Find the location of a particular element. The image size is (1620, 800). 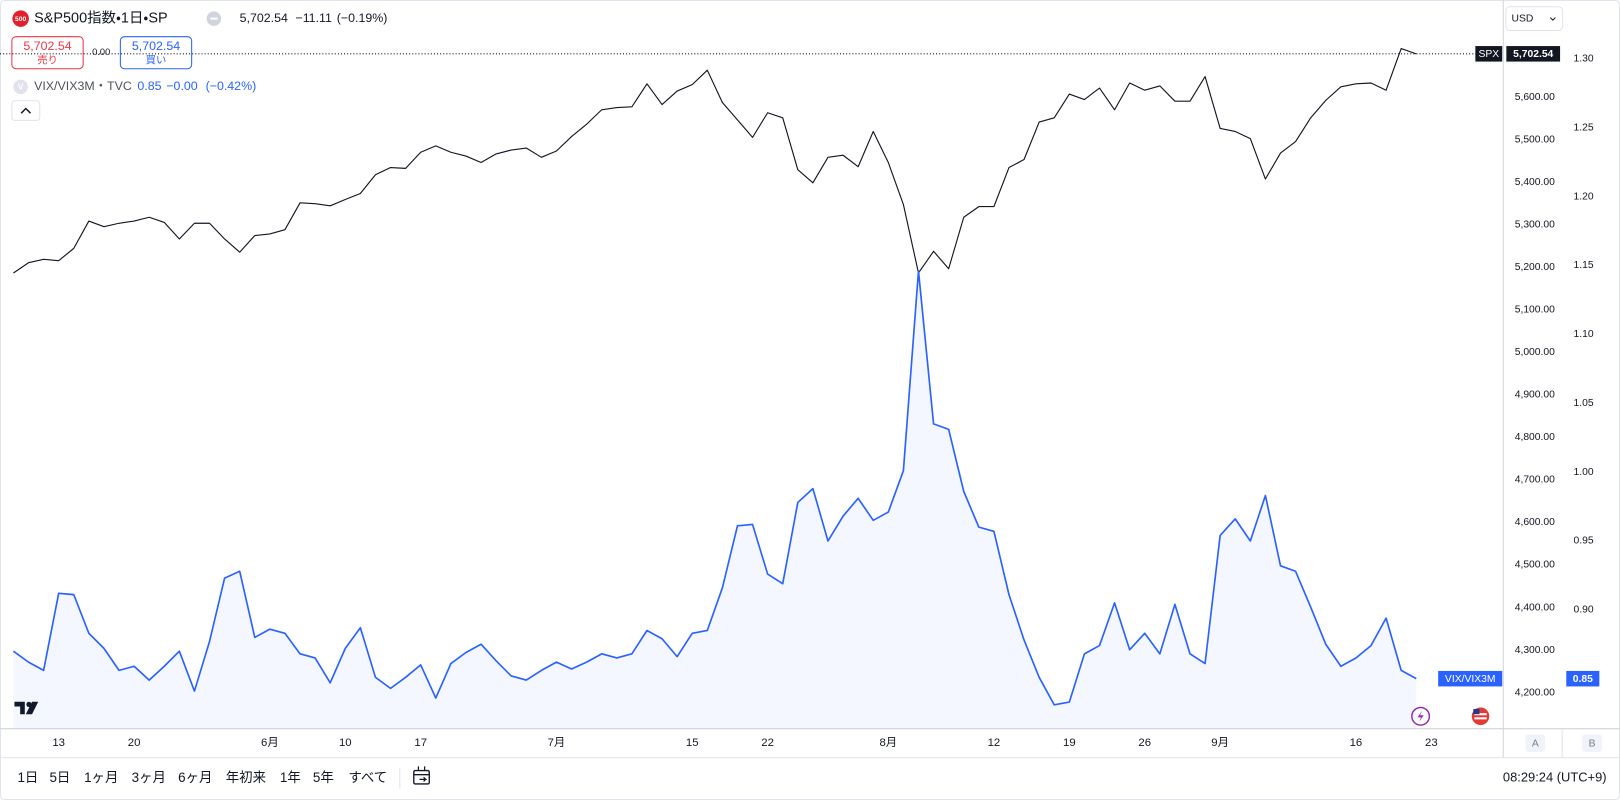

scale-button-label: A is located at coordinates (1535, 743).